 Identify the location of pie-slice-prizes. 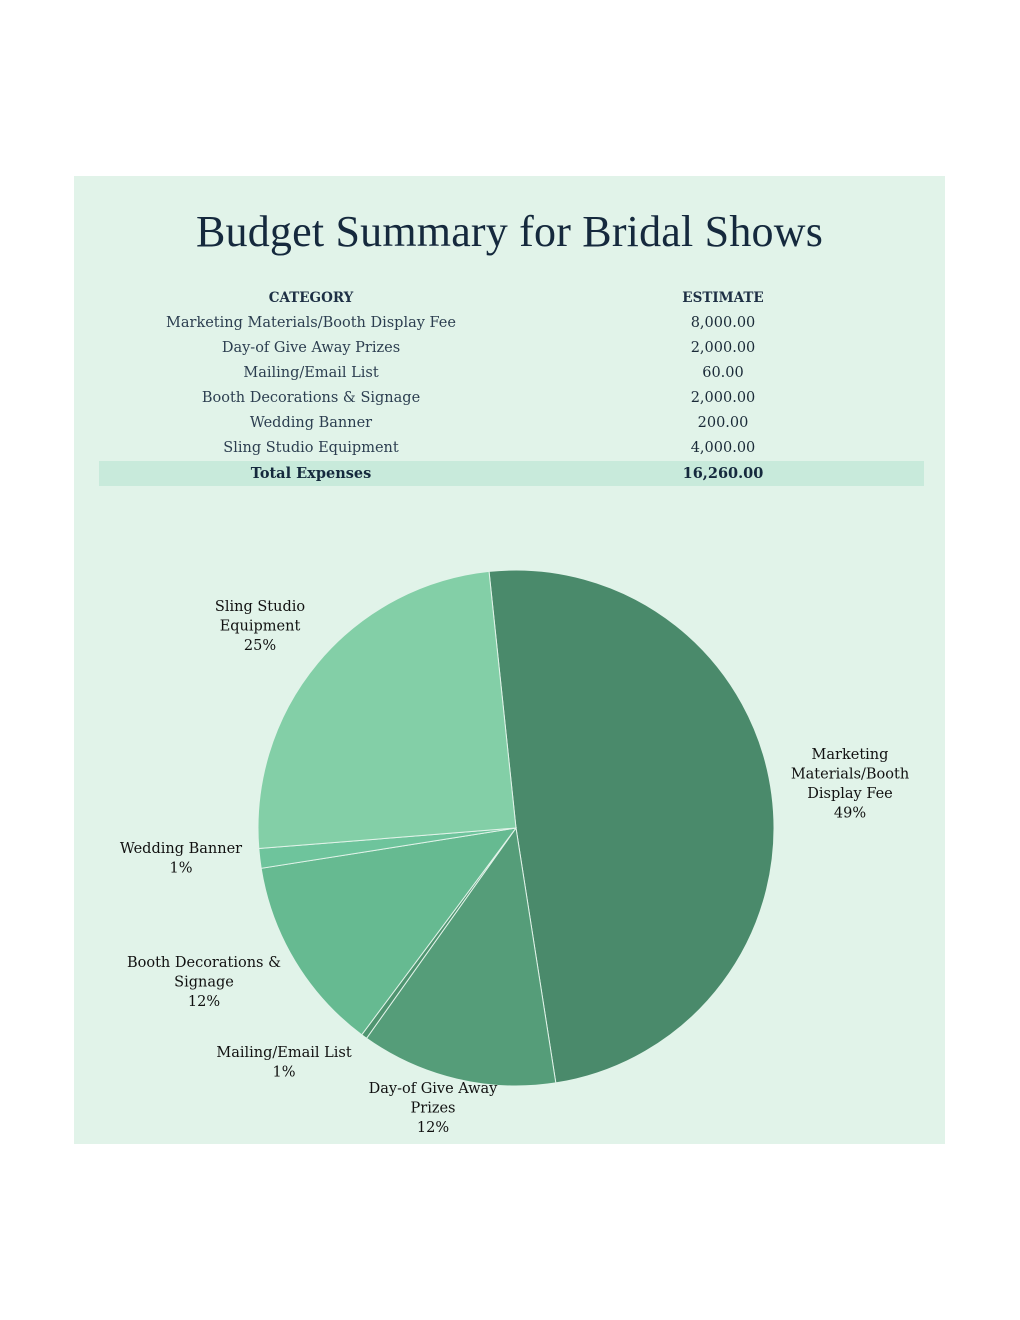
(461, 956).